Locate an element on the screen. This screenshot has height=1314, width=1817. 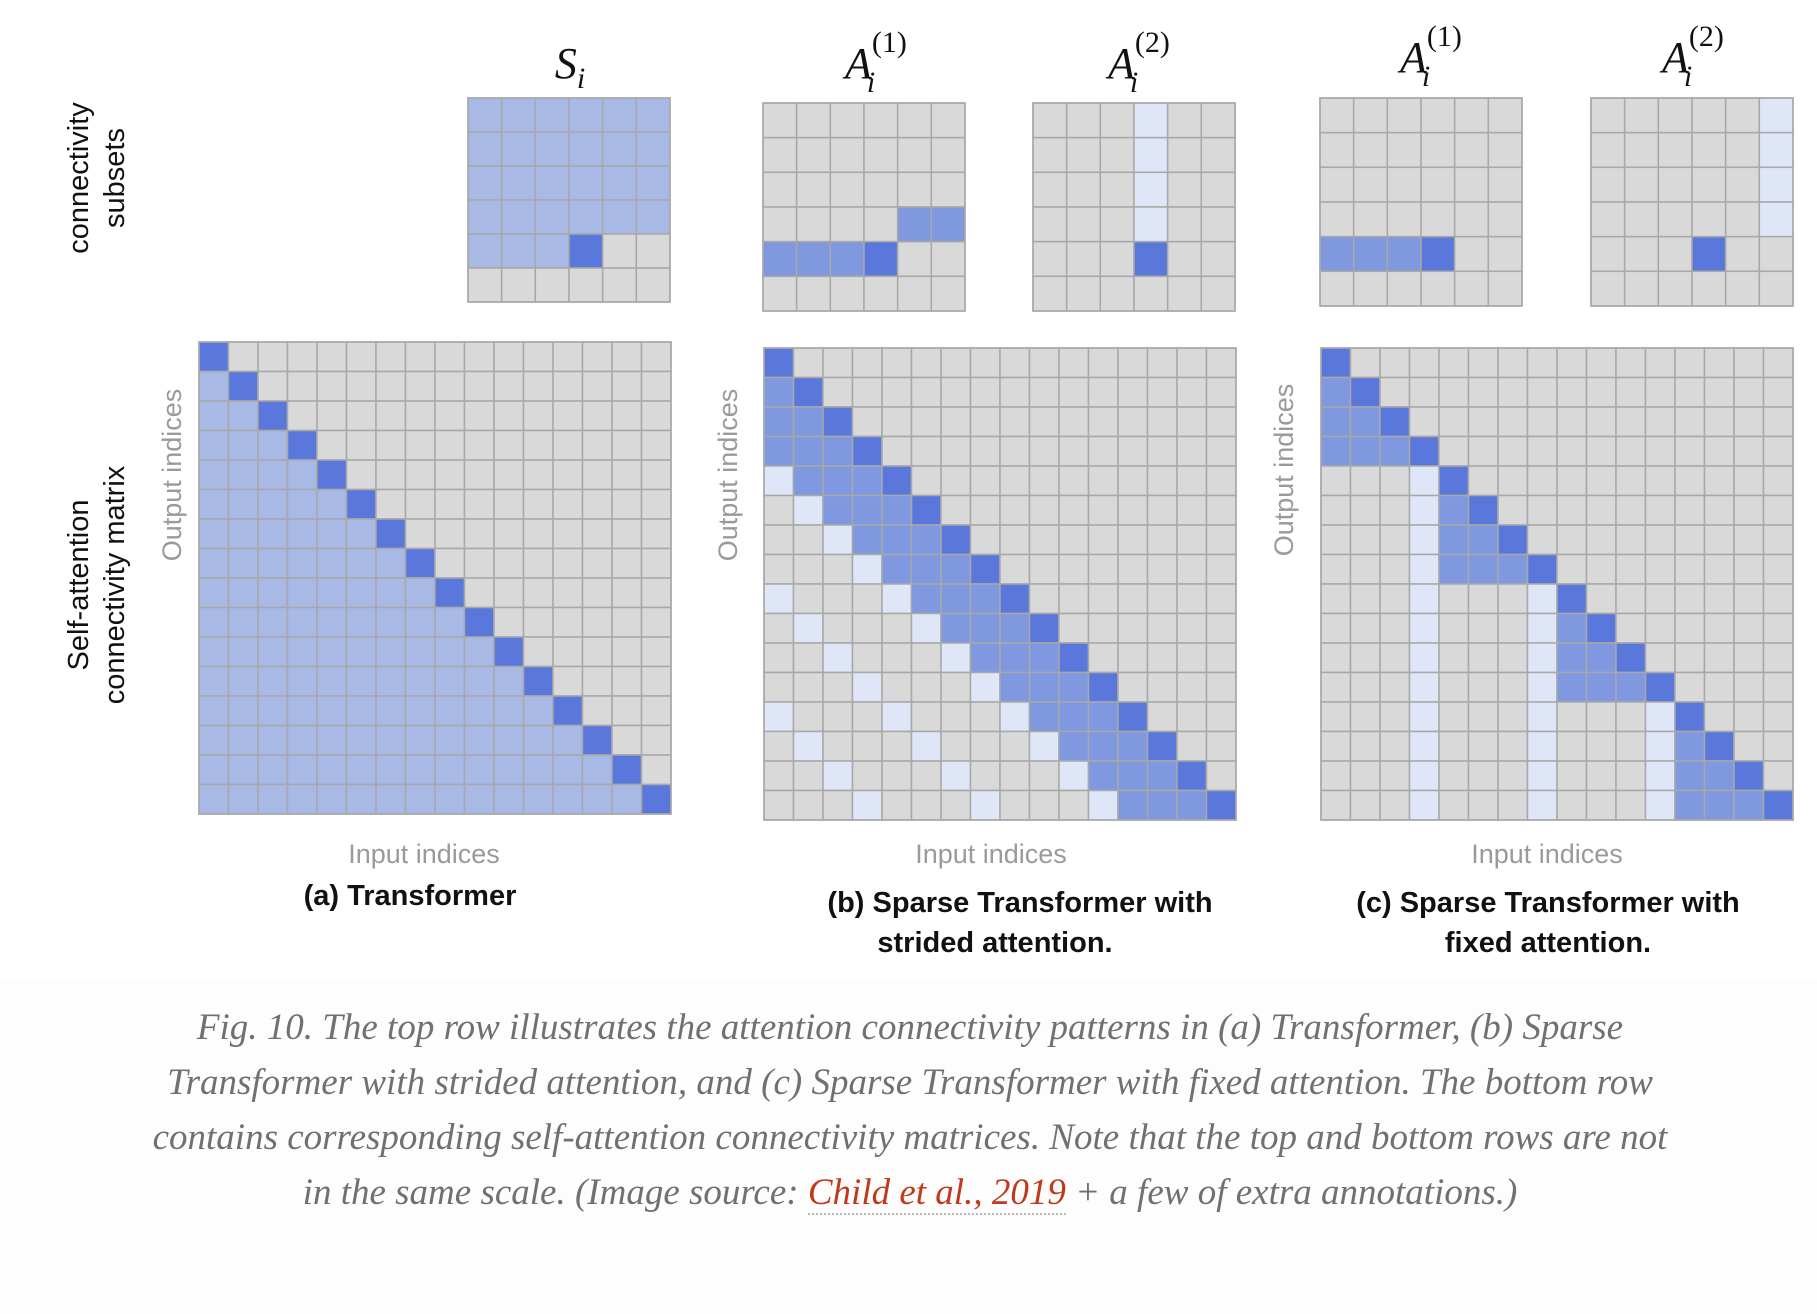
source-link: Child et al., 2019 is located at coordinates (936, 1193).